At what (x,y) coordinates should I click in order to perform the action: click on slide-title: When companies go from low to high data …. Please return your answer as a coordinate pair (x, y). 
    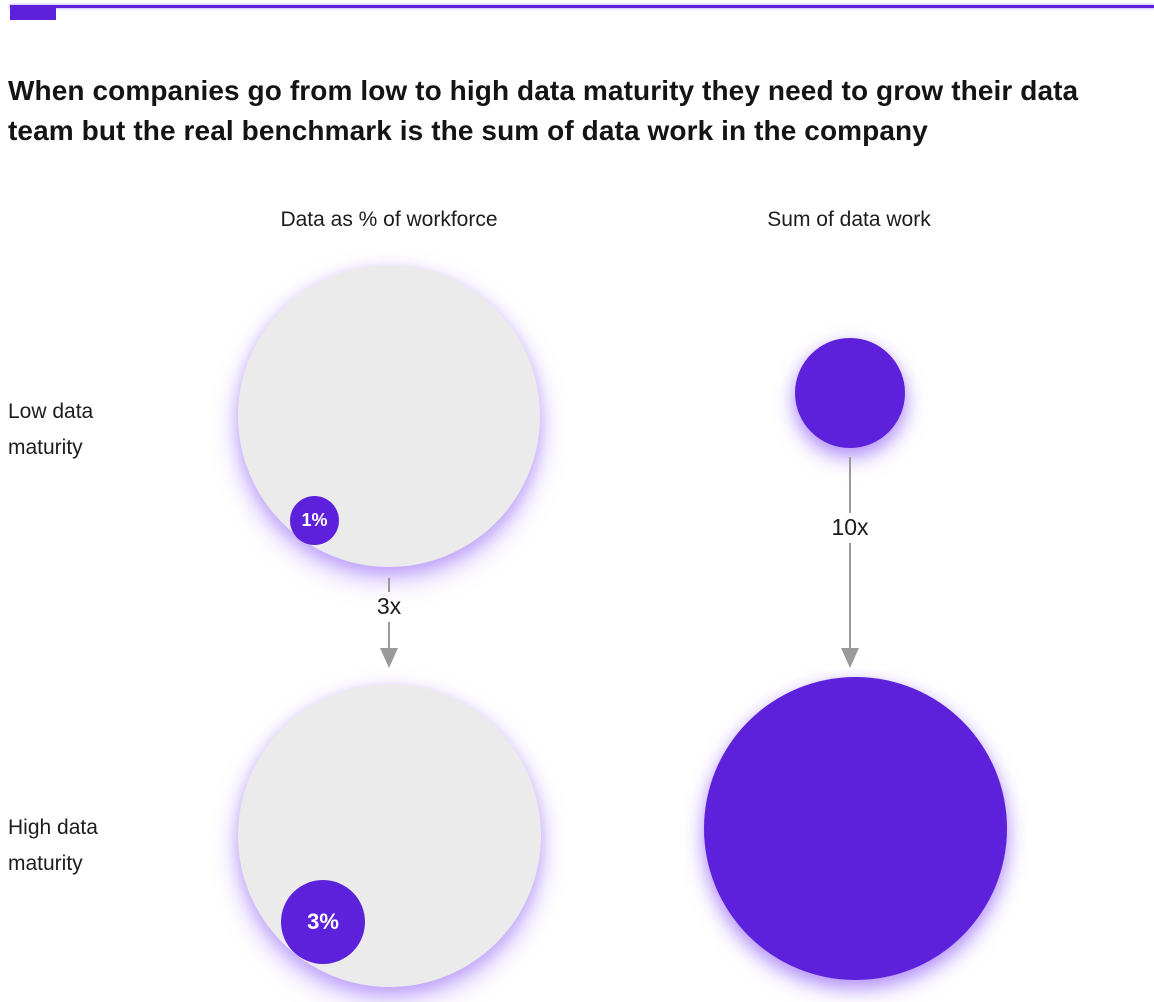
    Looking at the image, I should click on (543, 110).